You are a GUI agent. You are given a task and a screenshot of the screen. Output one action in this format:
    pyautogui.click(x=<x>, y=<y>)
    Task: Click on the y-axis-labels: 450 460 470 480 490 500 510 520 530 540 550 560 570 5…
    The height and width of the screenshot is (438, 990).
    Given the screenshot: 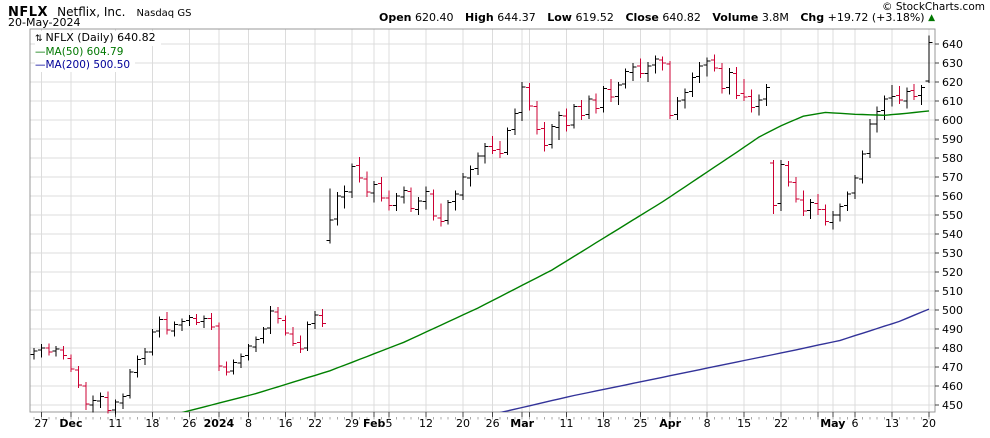 What is the action you would take?
    pyautogui.click(x=949, y=225)
    